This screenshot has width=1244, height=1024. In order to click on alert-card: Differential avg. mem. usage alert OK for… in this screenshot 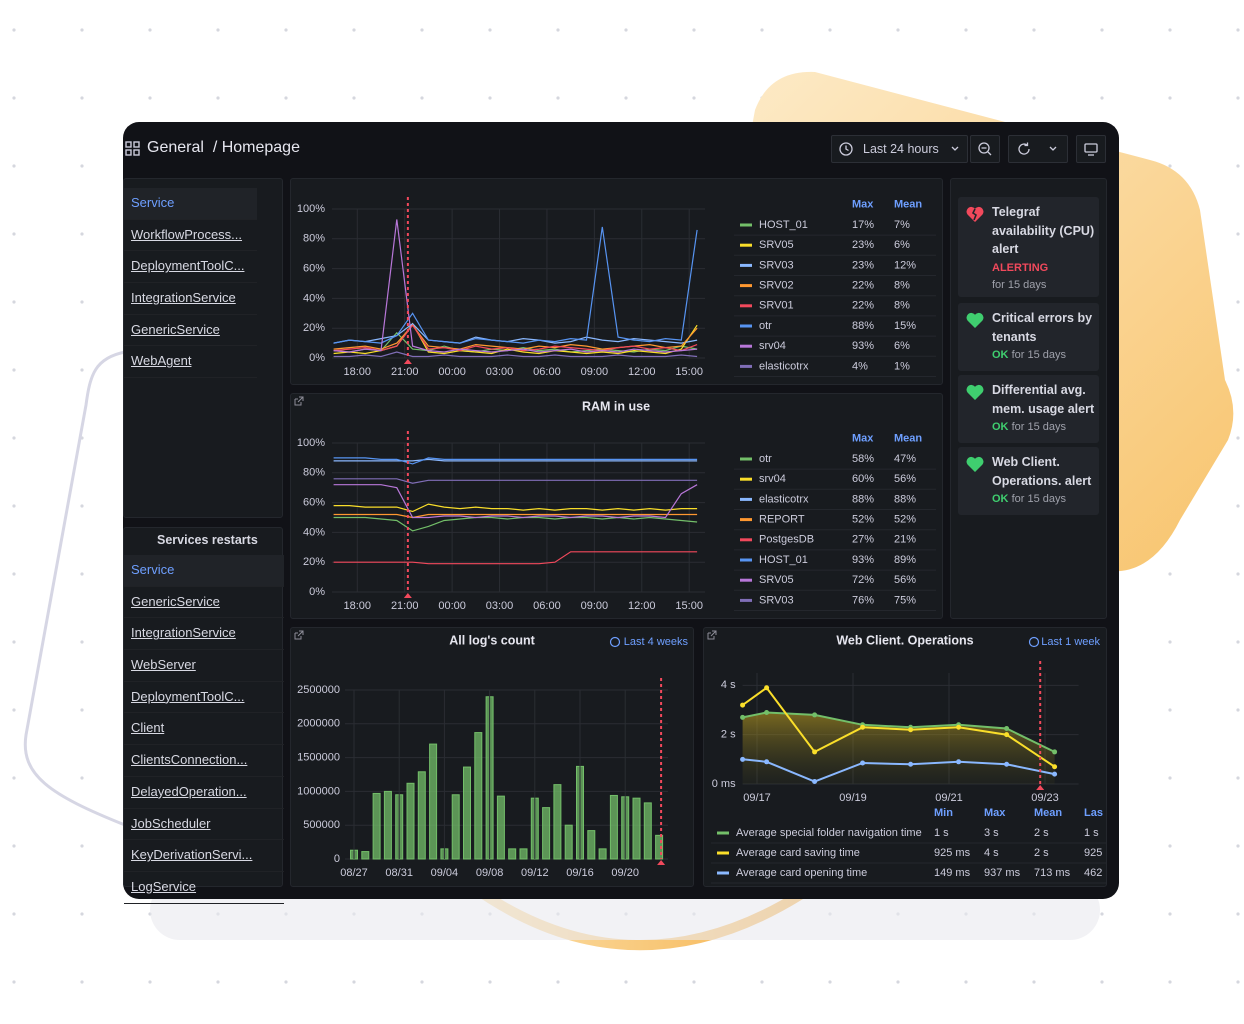, I will do `click(1028, 409)`.